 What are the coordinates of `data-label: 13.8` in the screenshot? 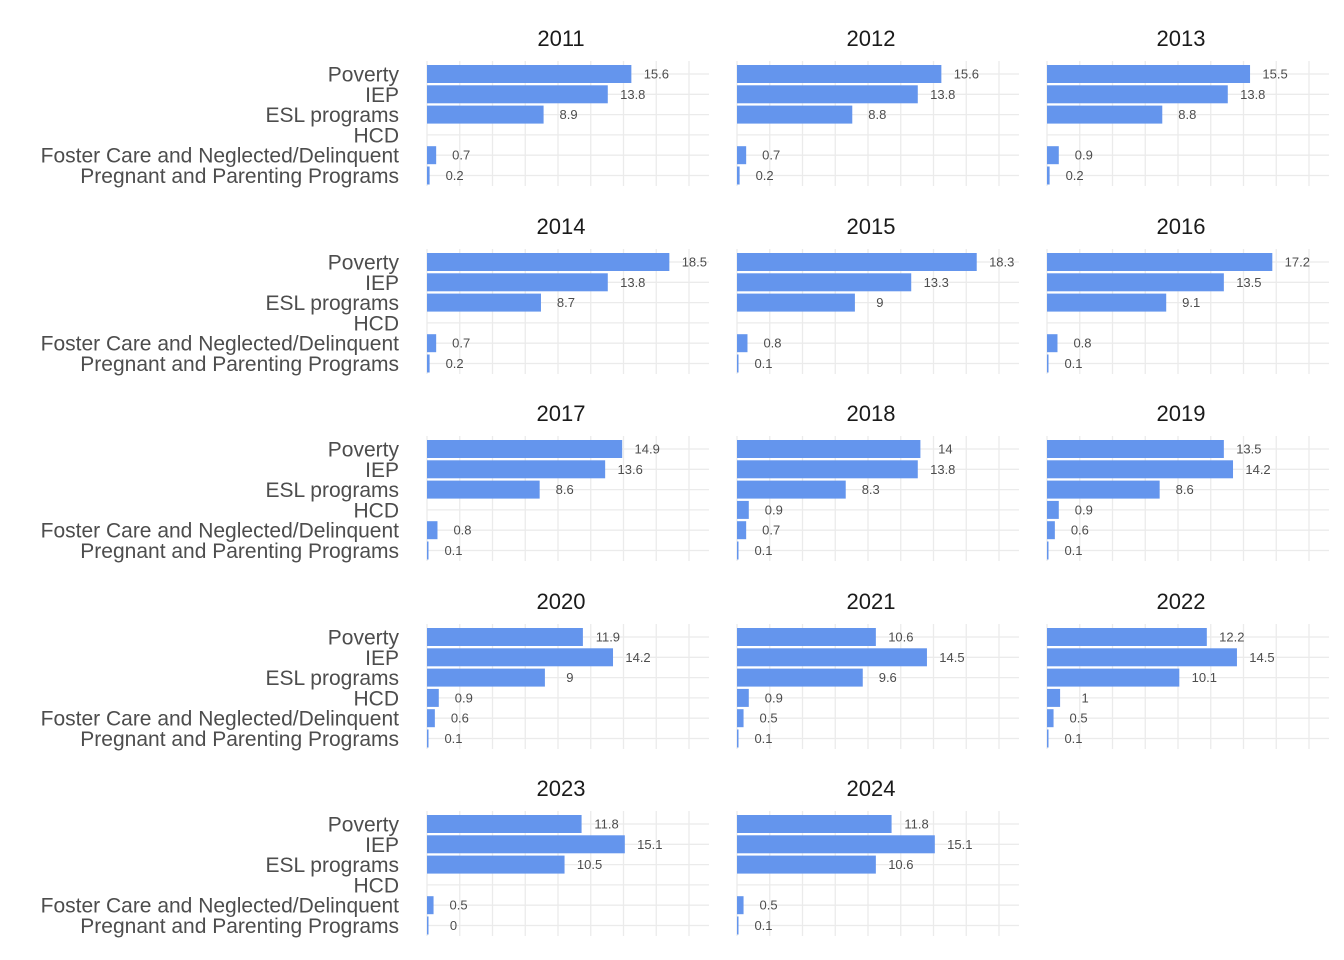 It's located at (632, 282).